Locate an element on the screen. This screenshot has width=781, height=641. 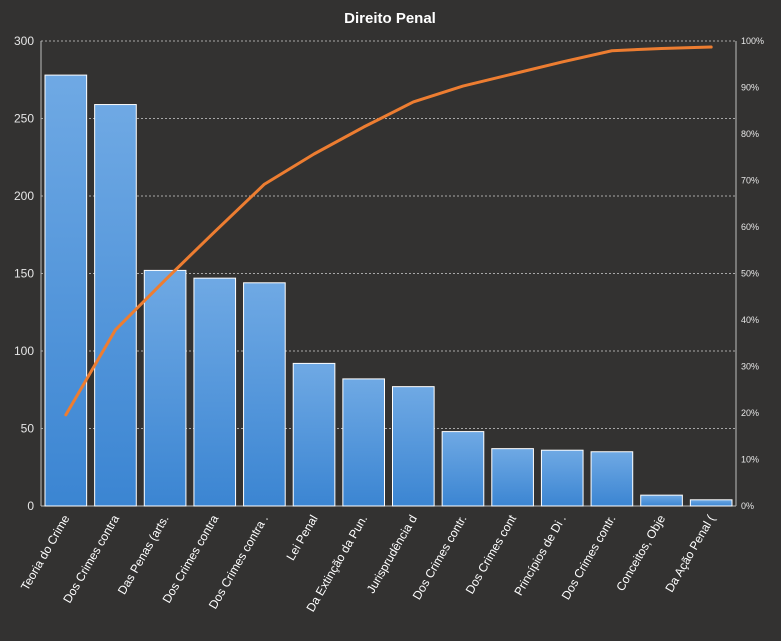
y2-tick-label: 70% is located at coordinates (750, 181).